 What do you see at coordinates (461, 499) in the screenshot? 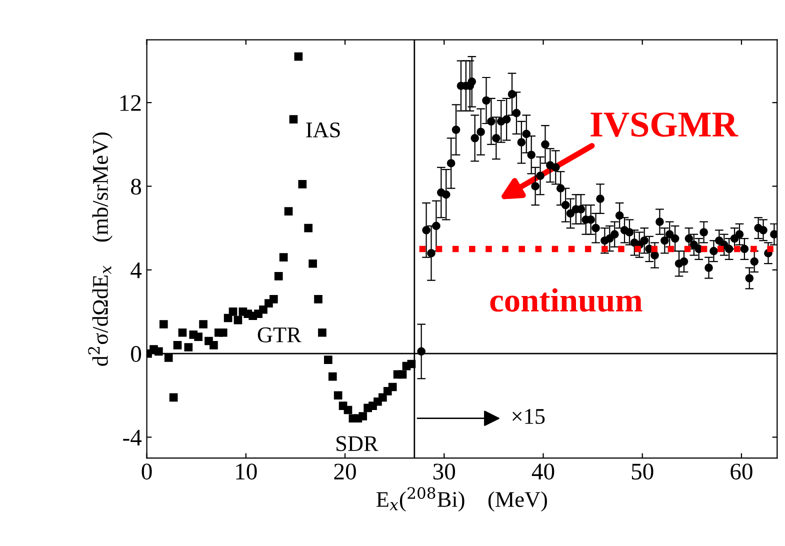
I see `x-axis-title: E$_{x}$($^{208}$Bi) (MeV)` at bounding box center [461, 499].